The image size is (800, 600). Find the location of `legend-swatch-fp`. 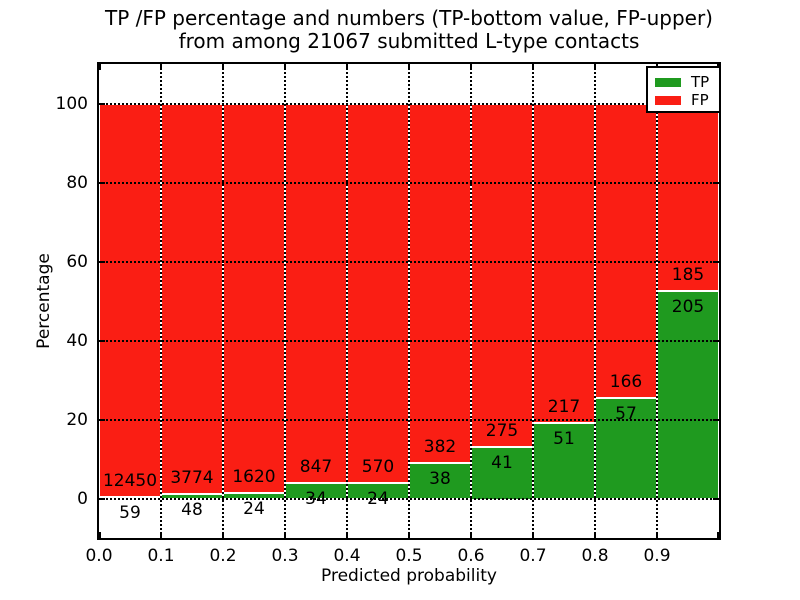

legend-swatch-fp is located at coordinates (668, 100).